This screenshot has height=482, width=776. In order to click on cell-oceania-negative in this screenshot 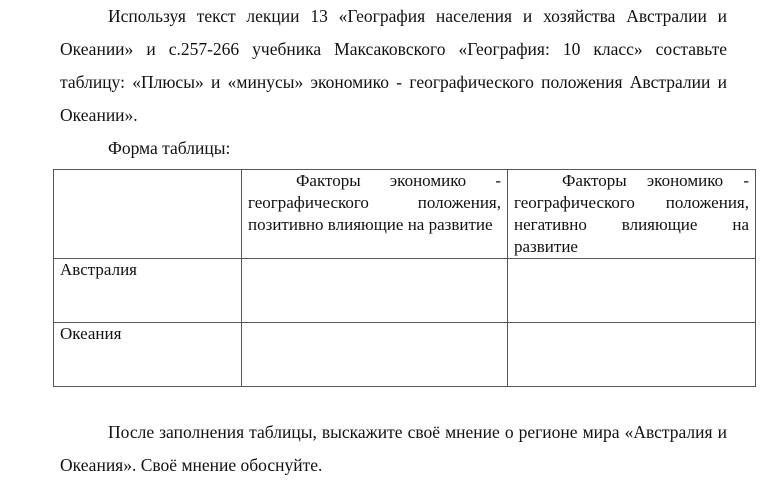, I will do `click(631, 354)`.